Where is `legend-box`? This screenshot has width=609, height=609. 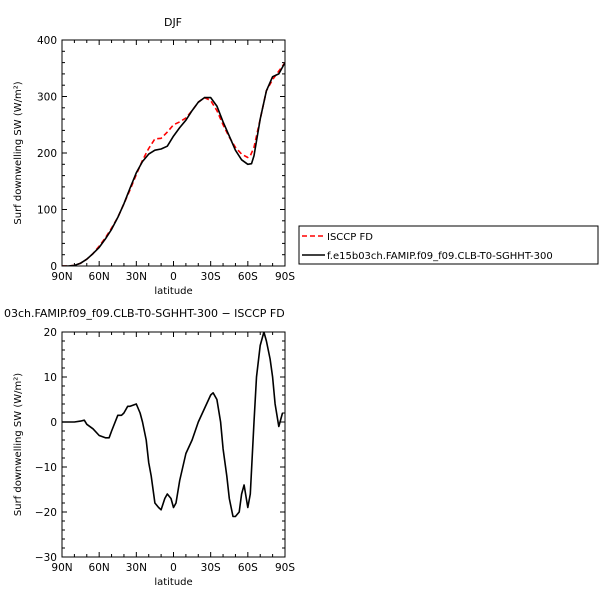 legend-box is located at coordinates (448, 245).